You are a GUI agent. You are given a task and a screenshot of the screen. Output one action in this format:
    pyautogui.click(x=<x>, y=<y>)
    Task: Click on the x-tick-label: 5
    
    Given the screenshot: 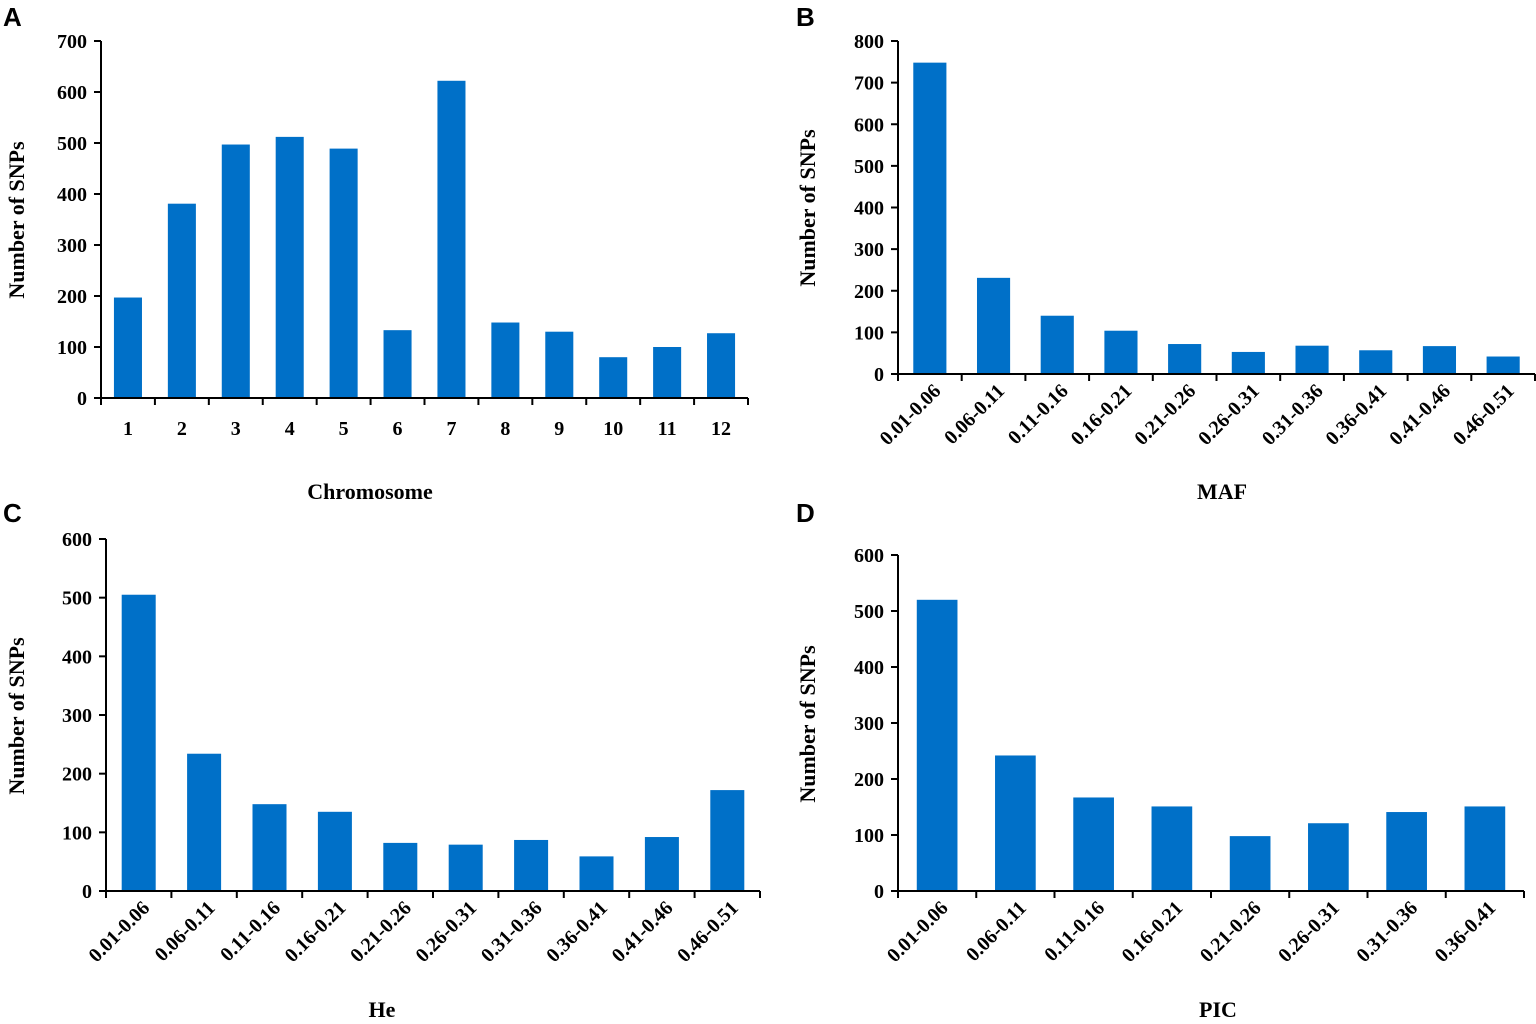 What is the action you would take?
    pyautogui.click(x=344, y=429)
    